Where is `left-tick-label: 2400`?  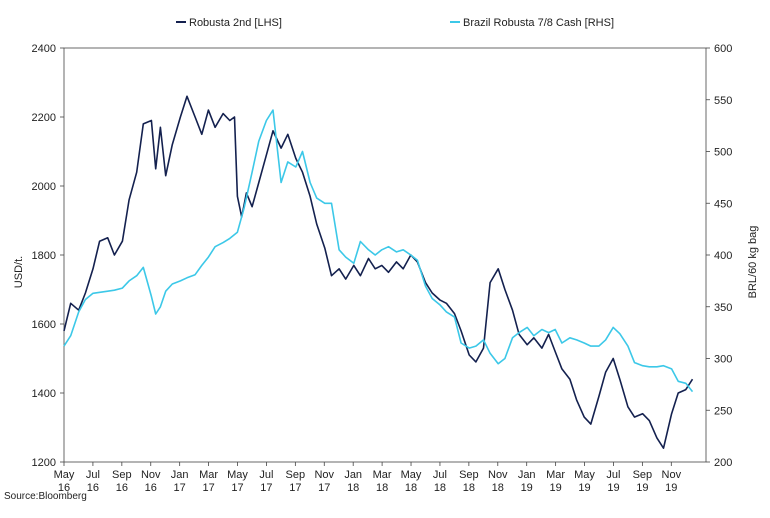 left-tick-label: 2400 is located at coordinates (44, 49).